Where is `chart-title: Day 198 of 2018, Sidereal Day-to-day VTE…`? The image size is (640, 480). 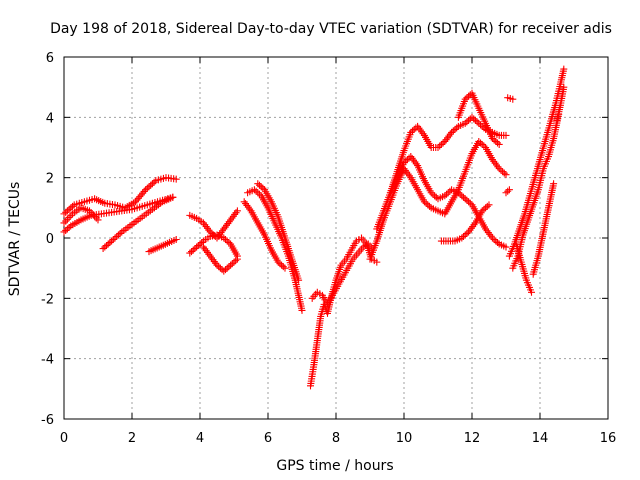
chart-title: Day 198 of 2018, Sidereal Day-to-day VTE… is located at coordinates (331, 29).